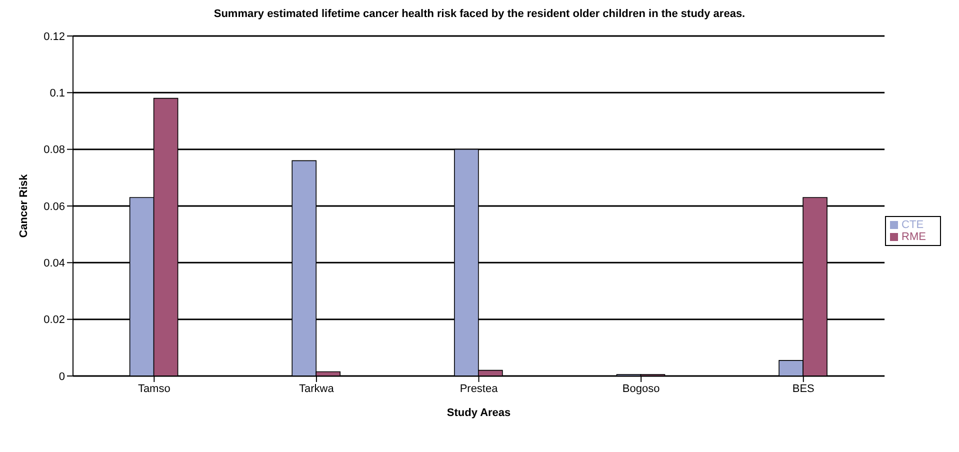 The image size is (959, 452). What do you see at coordinates (54, 206) in the screenshot?
I see `y-tick-label: 0.06` at bounding box center [54, 206].